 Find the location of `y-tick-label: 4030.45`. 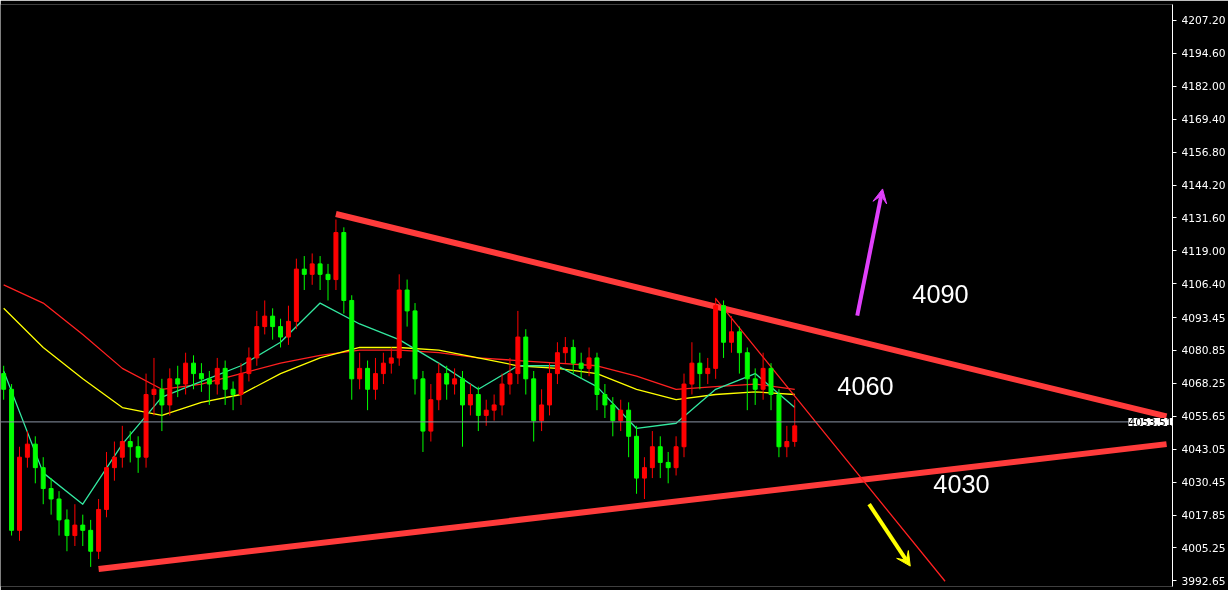

y-tick-label: 4030.45 is located at coordinates (1203, 483).